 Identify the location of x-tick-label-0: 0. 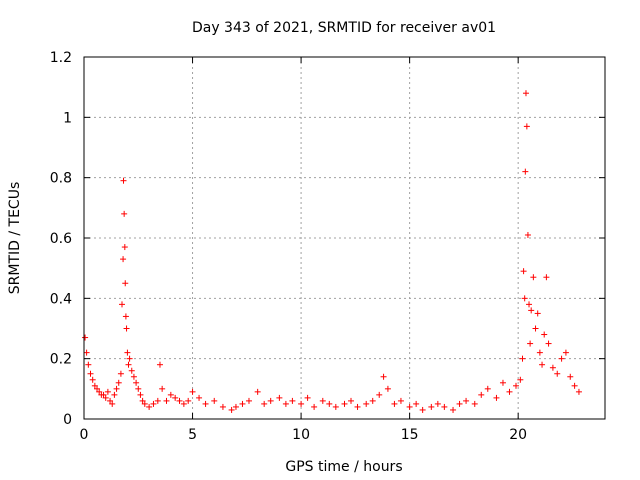
(84, 435).